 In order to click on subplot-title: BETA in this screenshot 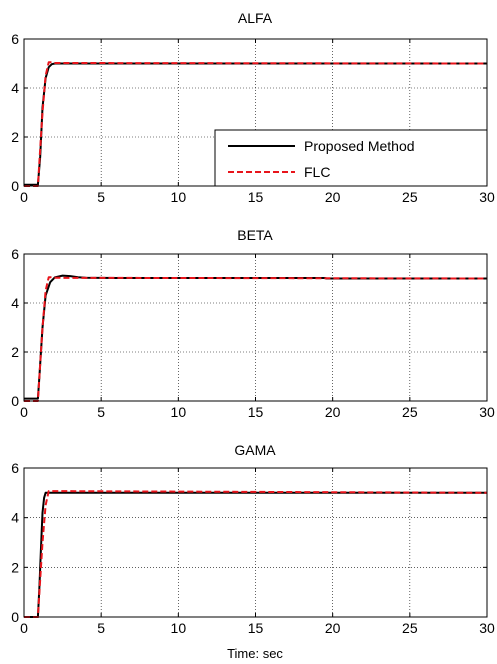, I will do `click(255, 235)`.